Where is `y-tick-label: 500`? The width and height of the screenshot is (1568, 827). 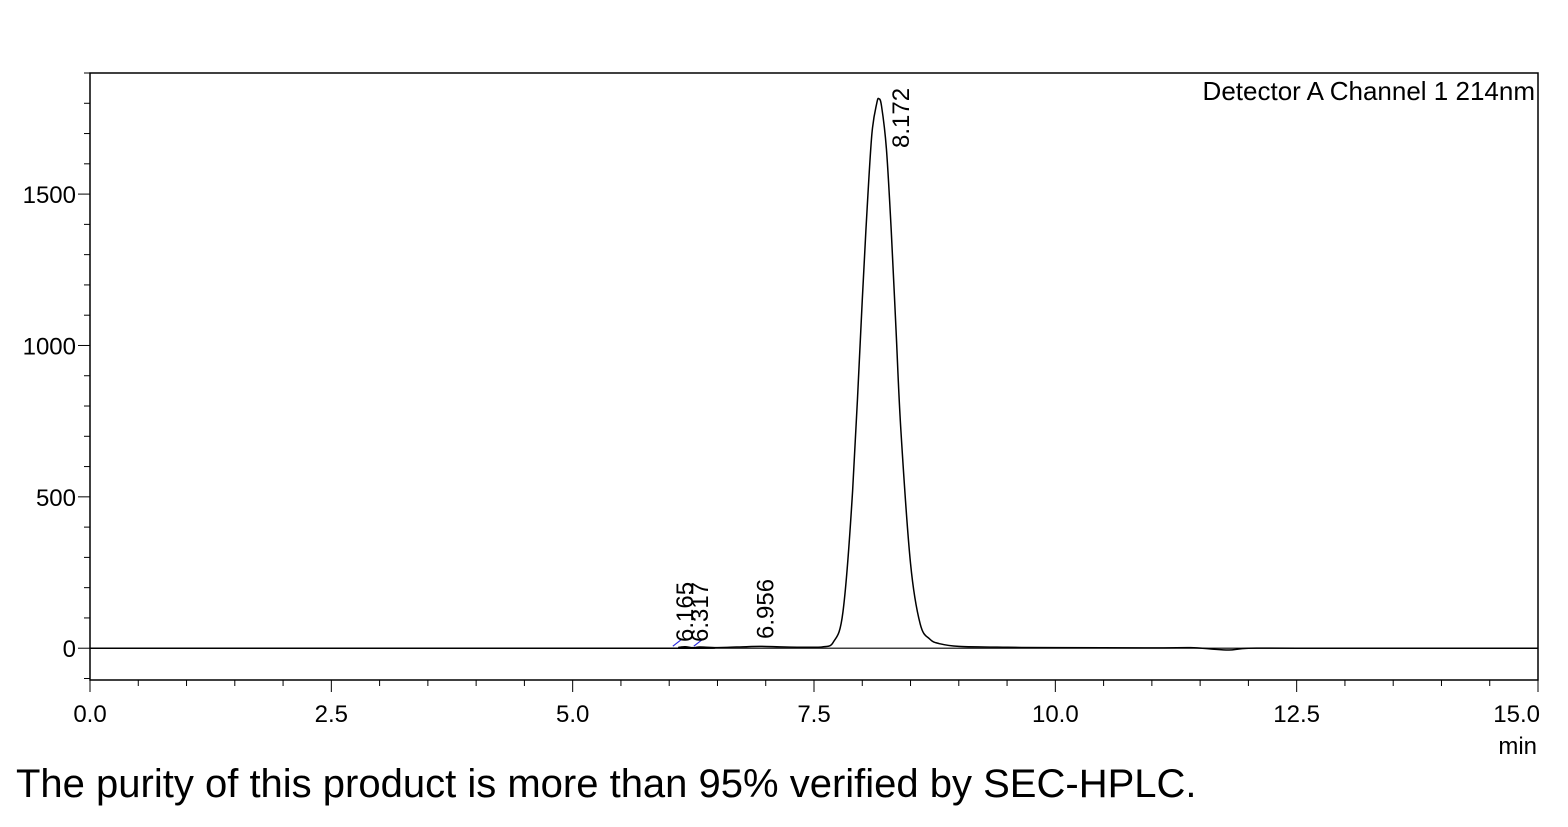 y-tick-label: 500 is located at coordinates (56, 498).